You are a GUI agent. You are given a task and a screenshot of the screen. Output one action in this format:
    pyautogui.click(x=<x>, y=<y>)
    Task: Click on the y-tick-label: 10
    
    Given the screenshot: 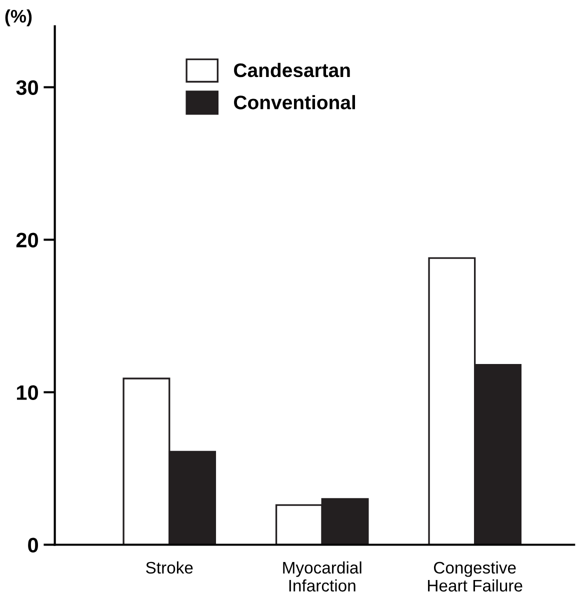 What is the action you would take?
    pyautogui.click(x=27, y=392)
    